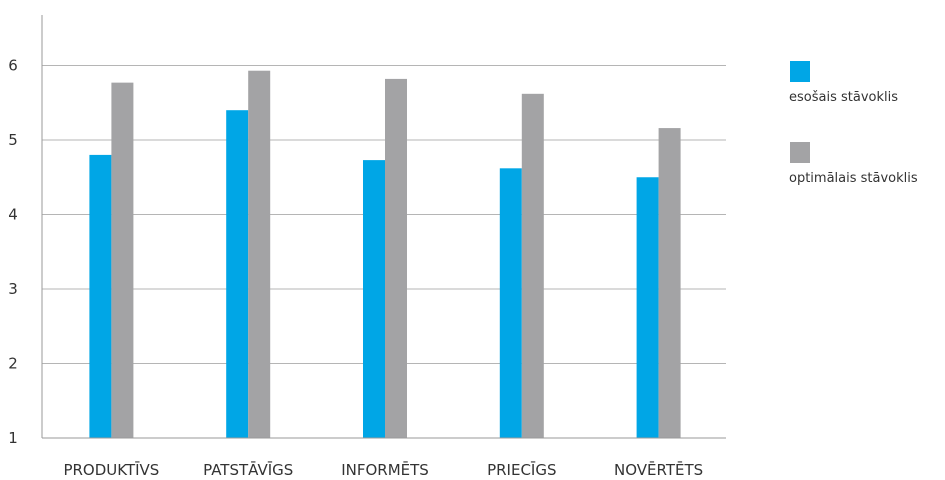 Image resolution: width=945 pixels, height=480 pixels. Describe the element at coordinates (248, 470) in the screenshot. I see `x-category-label: PATSTĀVĪGS` at that location.